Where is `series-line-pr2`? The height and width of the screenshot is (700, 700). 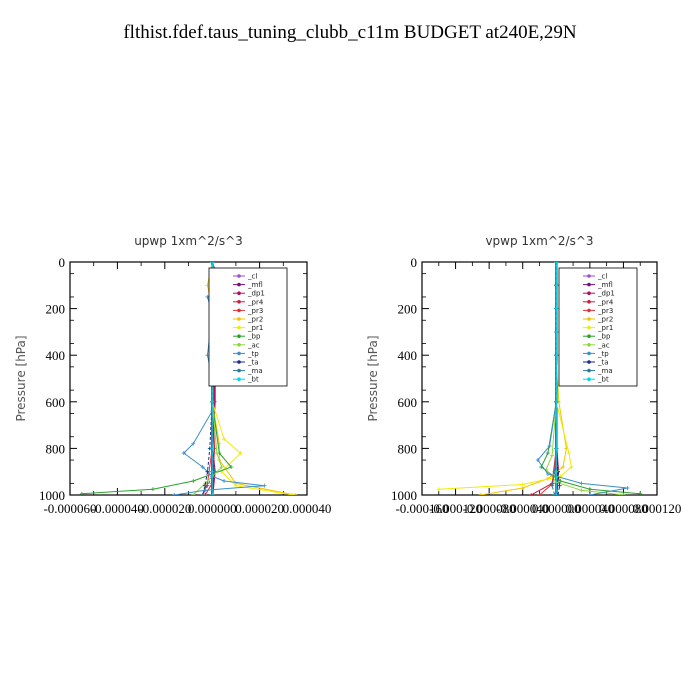 series-line-pr2 is located at coordinates (523, 378).